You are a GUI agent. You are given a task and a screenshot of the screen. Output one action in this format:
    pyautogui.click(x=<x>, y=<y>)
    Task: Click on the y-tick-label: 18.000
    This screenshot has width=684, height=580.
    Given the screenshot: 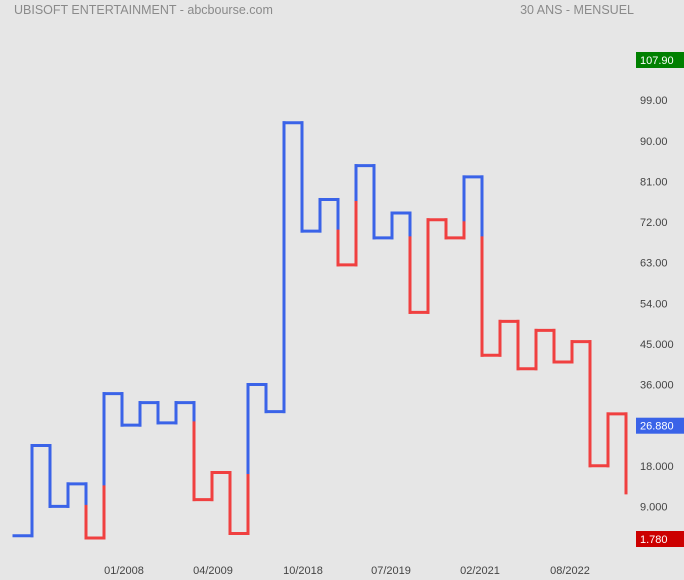 What is the action you would take?
    pyautogui.click(x=657, y=467)
    